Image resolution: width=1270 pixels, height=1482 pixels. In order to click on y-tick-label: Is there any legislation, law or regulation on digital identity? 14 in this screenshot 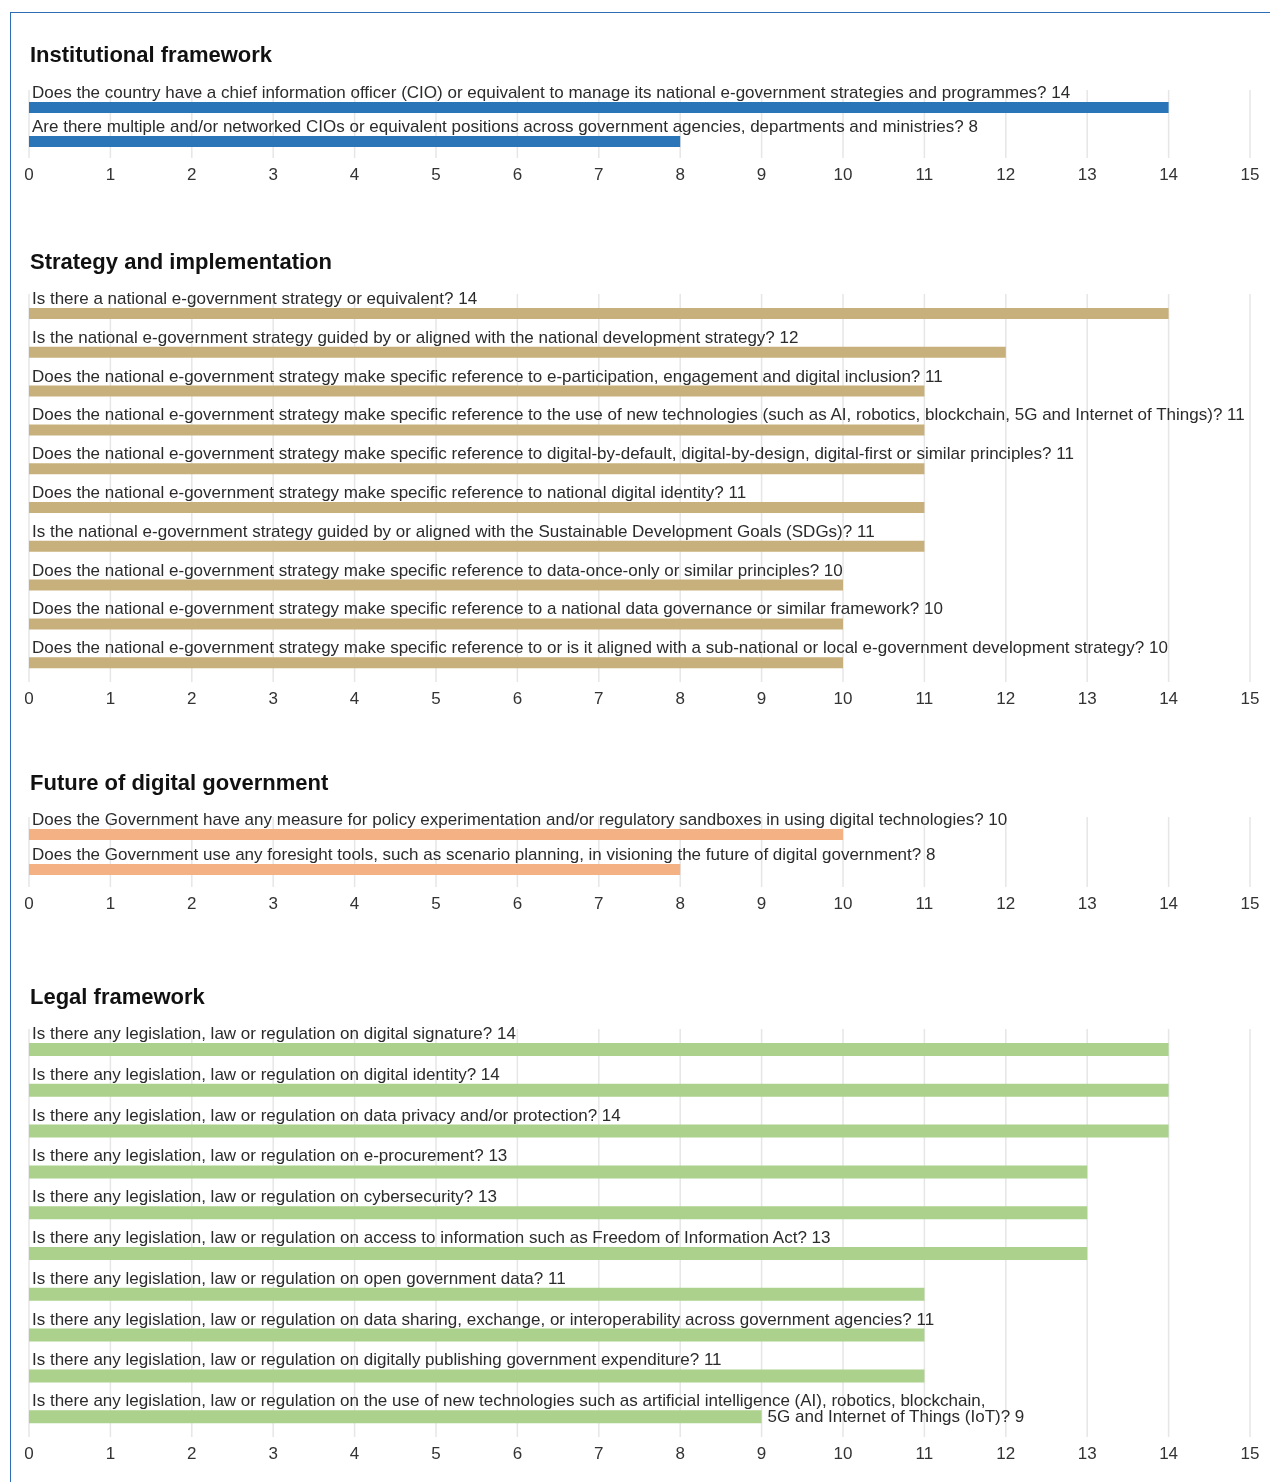, I will do `click(266, 1074)`.